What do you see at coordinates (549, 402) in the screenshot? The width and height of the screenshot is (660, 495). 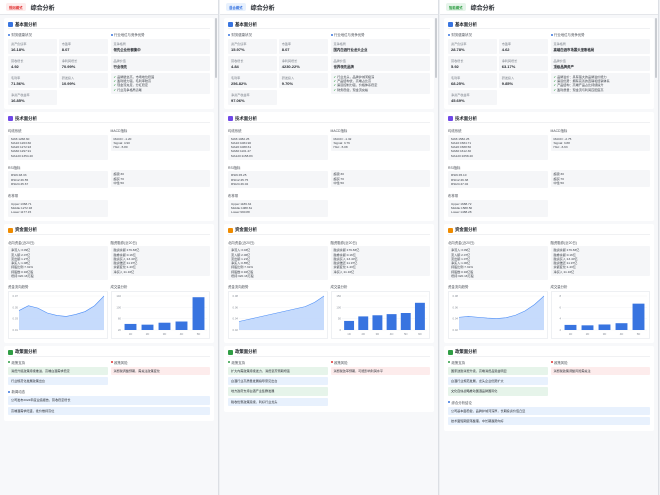 I see `news-label: 综合分析结论` at bounding box center [549, 402].